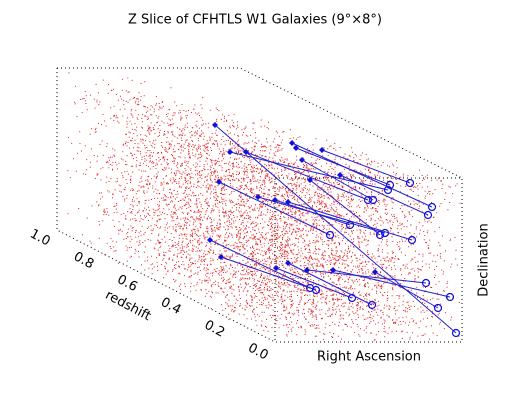 The width and height of the screenshot is (510, 415). Describe the element at coordinates (257, 352) in the screenshot. I see `z-tick-label: 0.0` at that location.